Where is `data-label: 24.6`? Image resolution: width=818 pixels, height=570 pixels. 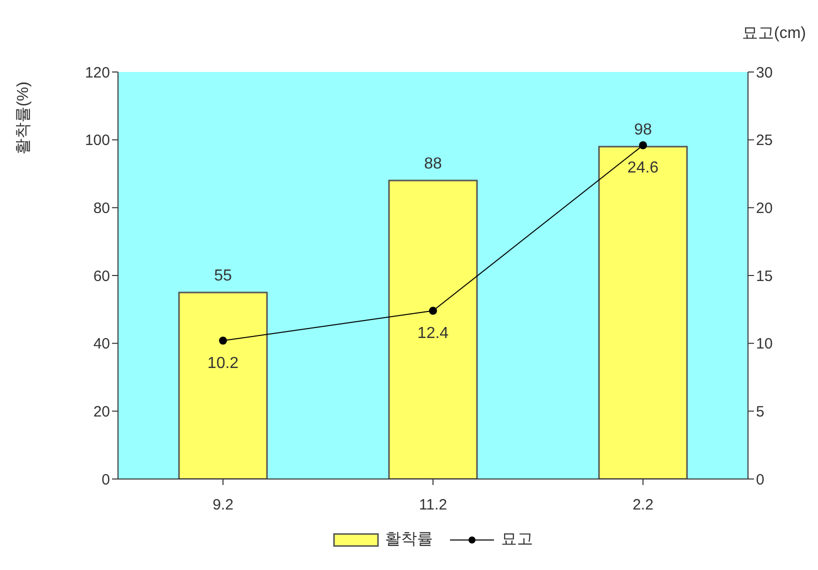
data-label: 24.6 is located at coordinates (643, 168).